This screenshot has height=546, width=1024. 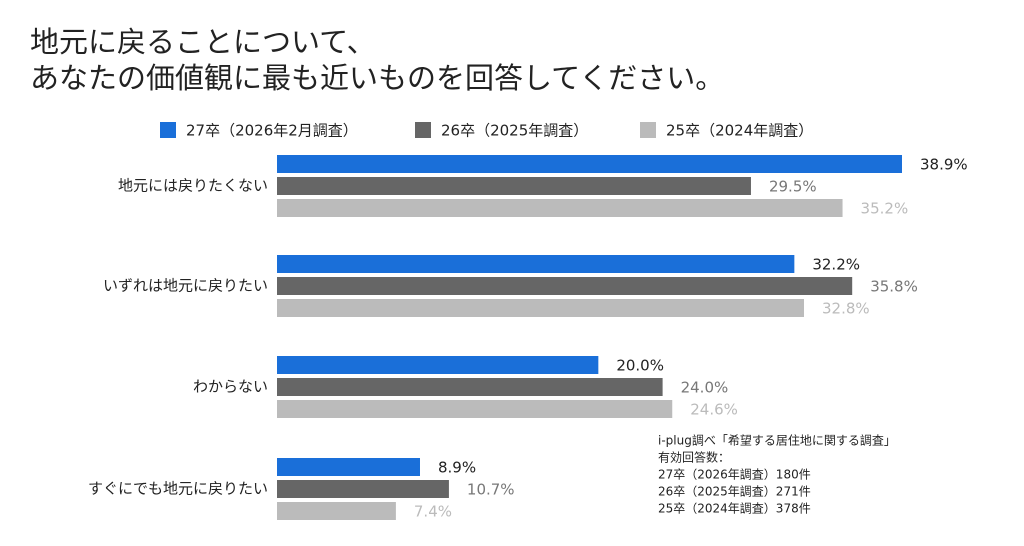 What do you see at coordinates (793, 187) in the screenshot?
I see `value-label: 29.5%` at bounding box center [793, 187].